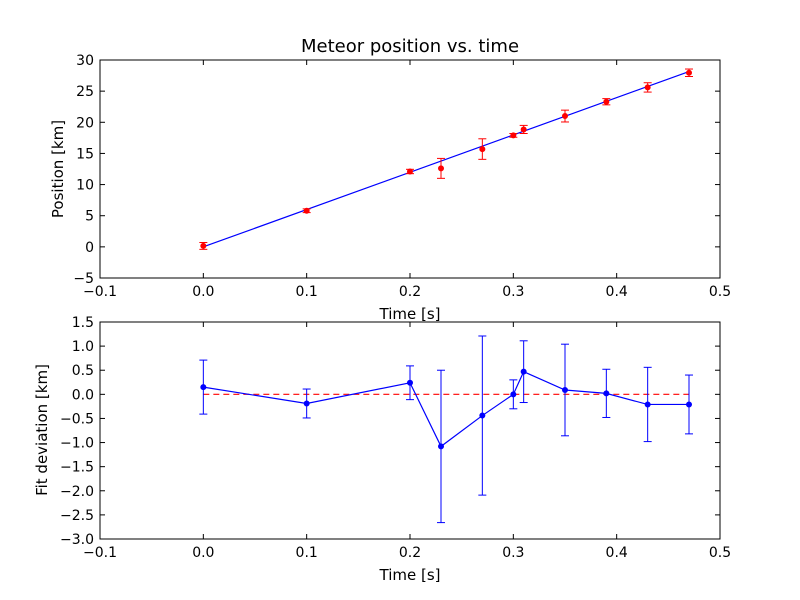 This screenshot has width=800, height=600. I want to click on top-x-tick-label: −0.1, so click(100, 292).